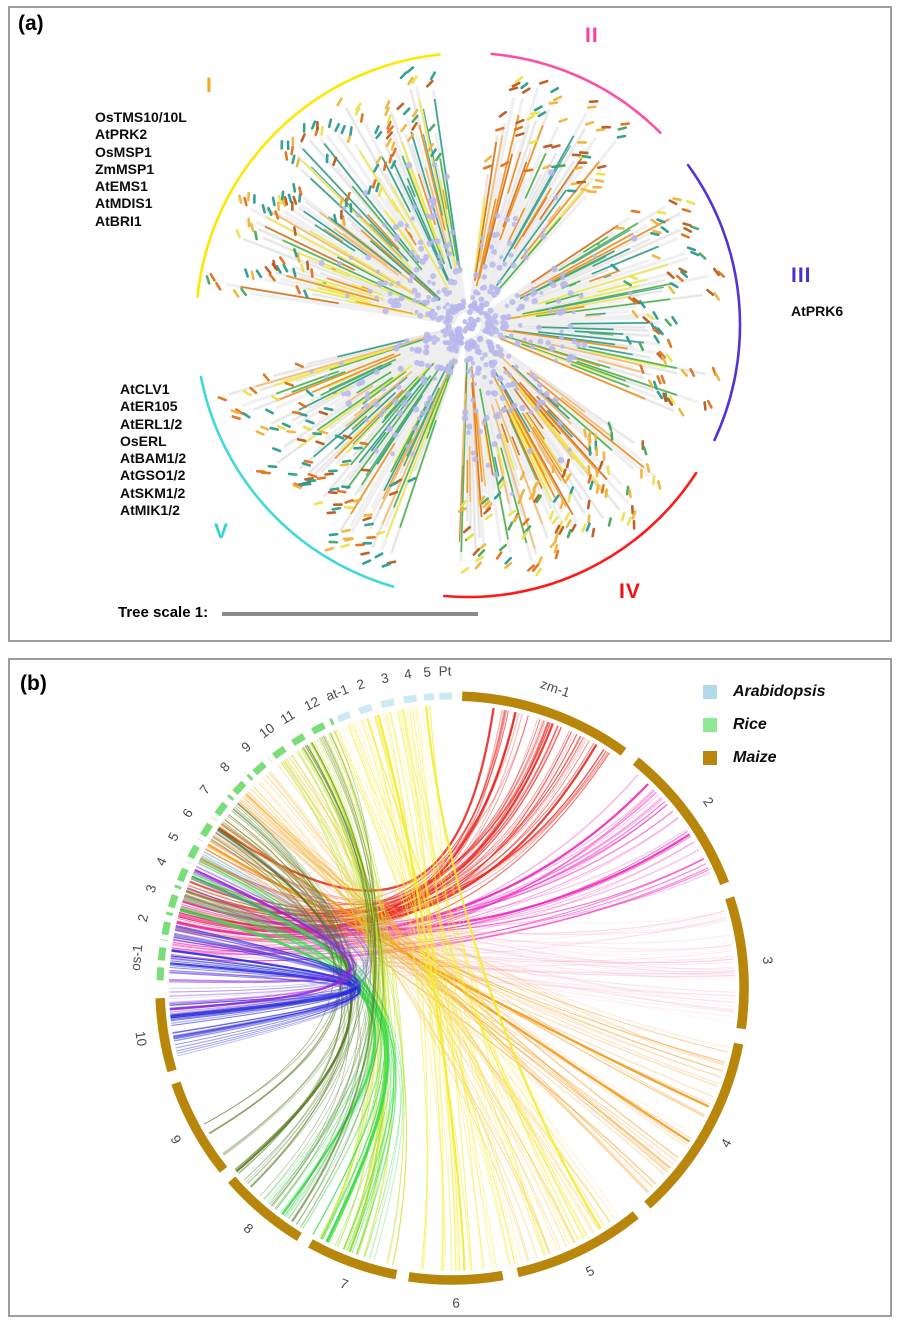 The width and height of the screenshot is (900, 1324). I want to click on clade-numeral-V: V, so click(222, 531).